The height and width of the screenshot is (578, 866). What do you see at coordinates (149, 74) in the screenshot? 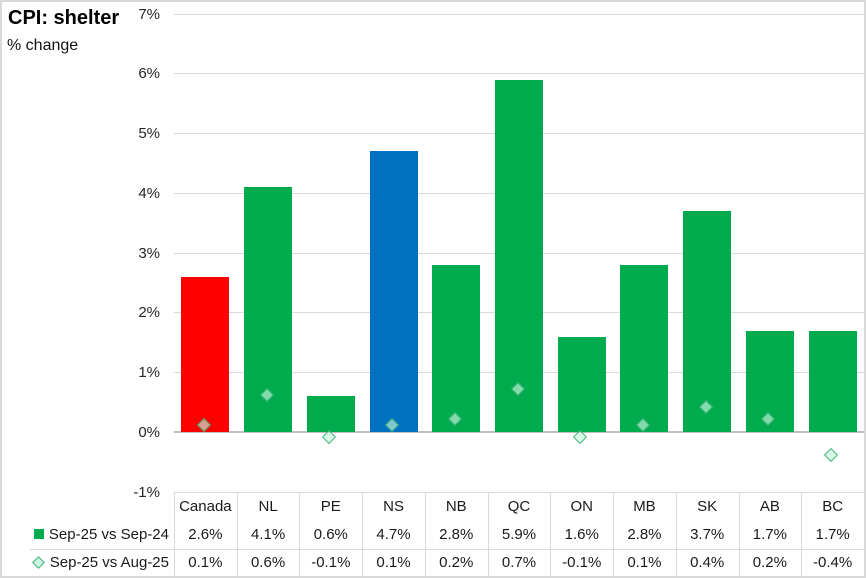
I see `y-axis-tick-label: 6%` at bounding box center [149, 74].